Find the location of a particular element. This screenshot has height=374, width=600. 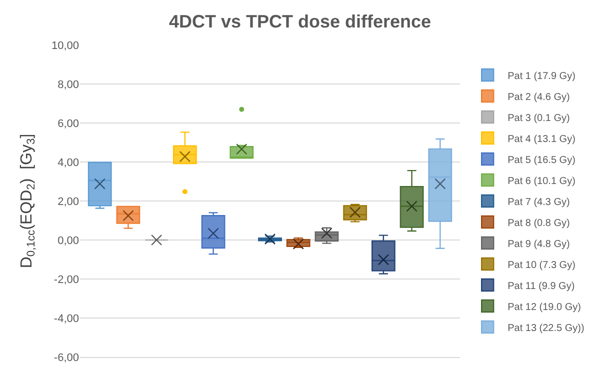

y-tick-label: -2,00 is located at coordinates (66, 280).